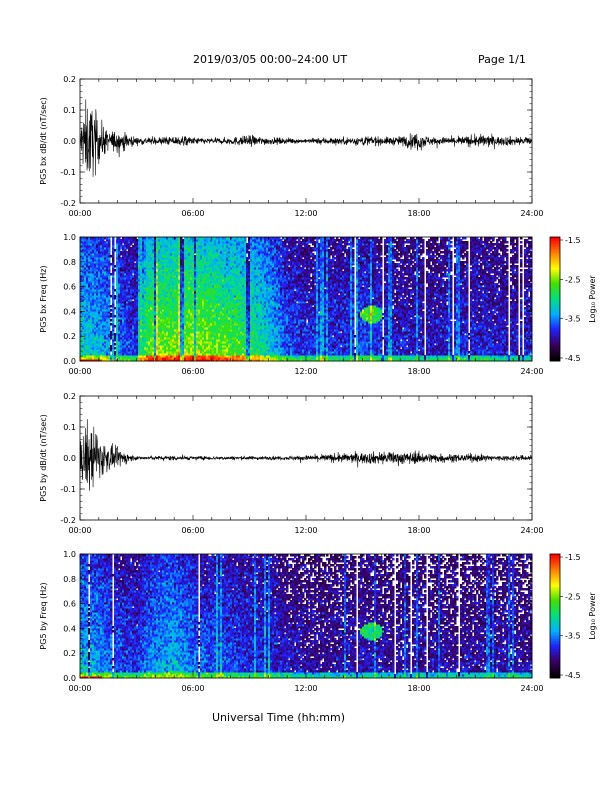 The width and height of the screenshot is (612, 792). I want to click on page-title: 2019/03/05 00:00–24:00 UT, so click(270, 59).